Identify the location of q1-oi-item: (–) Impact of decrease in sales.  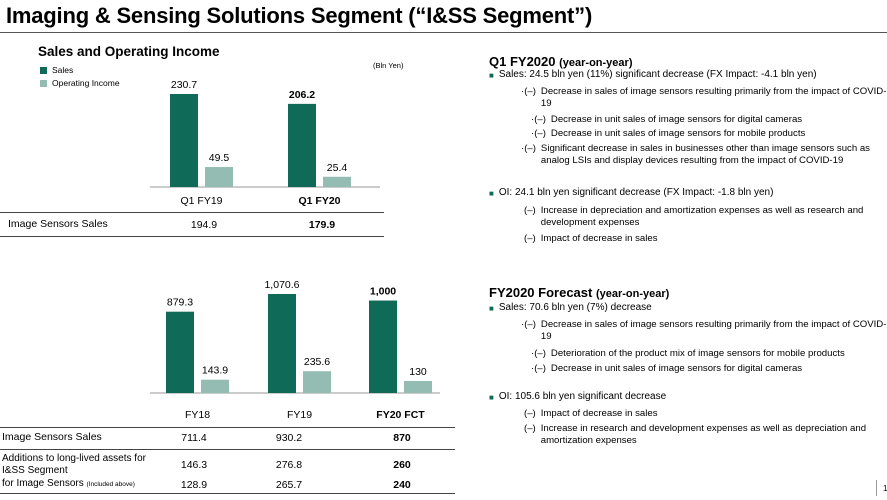
(705, 239).